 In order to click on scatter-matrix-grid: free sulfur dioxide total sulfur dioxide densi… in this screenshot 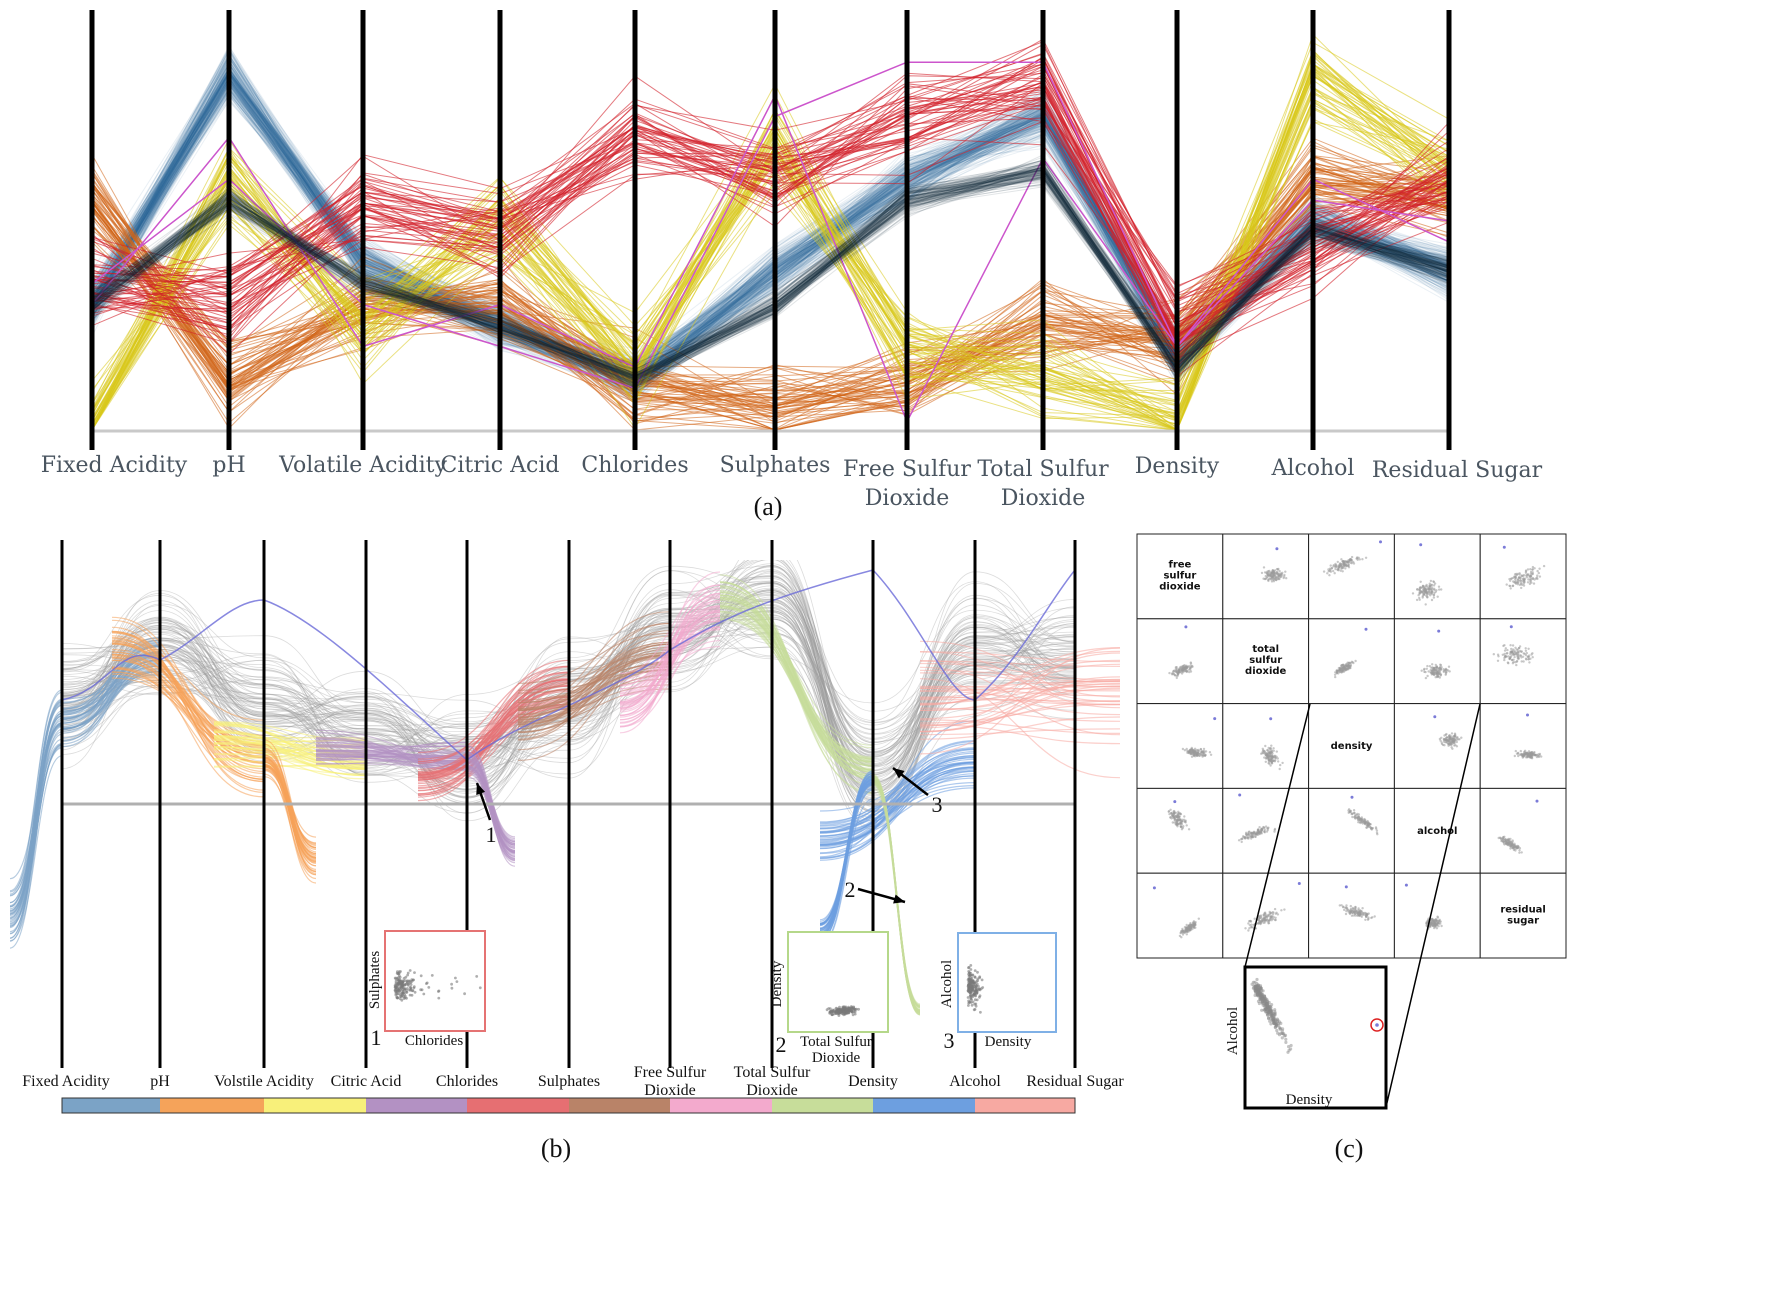, I will do `click(1351, 746)`.